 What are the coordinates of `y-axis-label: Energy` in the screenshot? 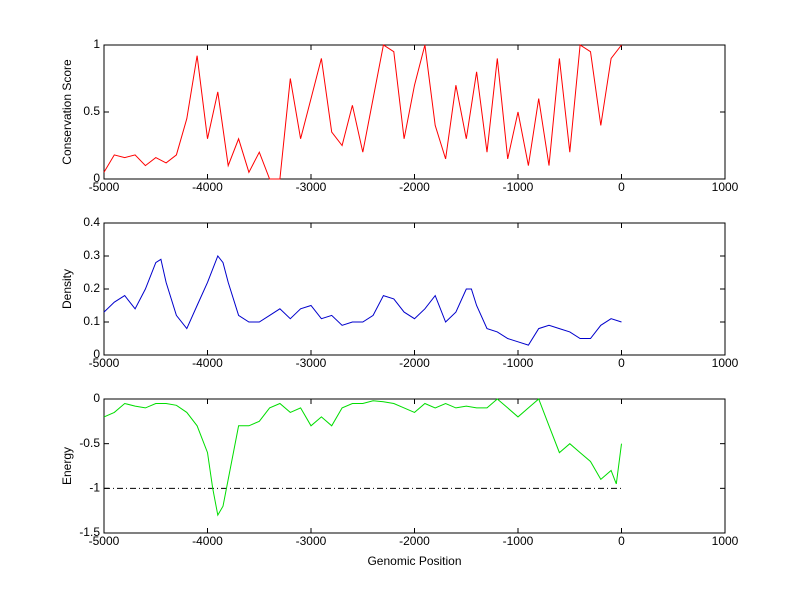 It's located at (67, 466).